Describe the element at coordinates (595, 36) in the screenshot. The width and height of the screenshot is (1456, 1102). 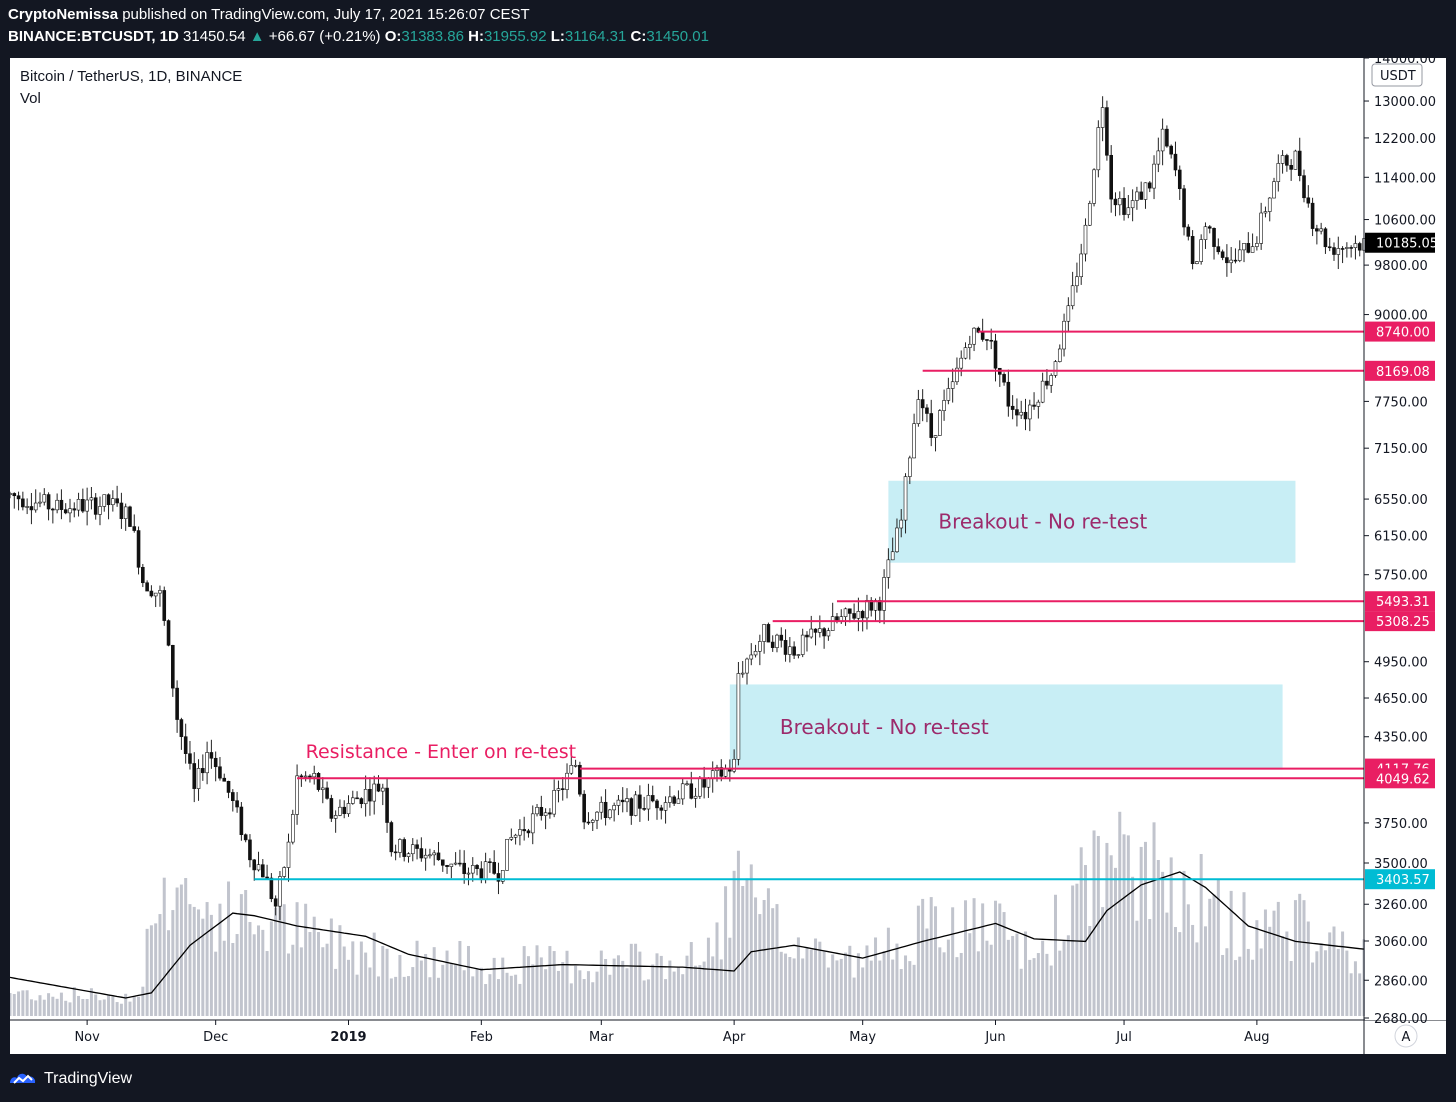
I see `low-value: 31164.31` at that location.